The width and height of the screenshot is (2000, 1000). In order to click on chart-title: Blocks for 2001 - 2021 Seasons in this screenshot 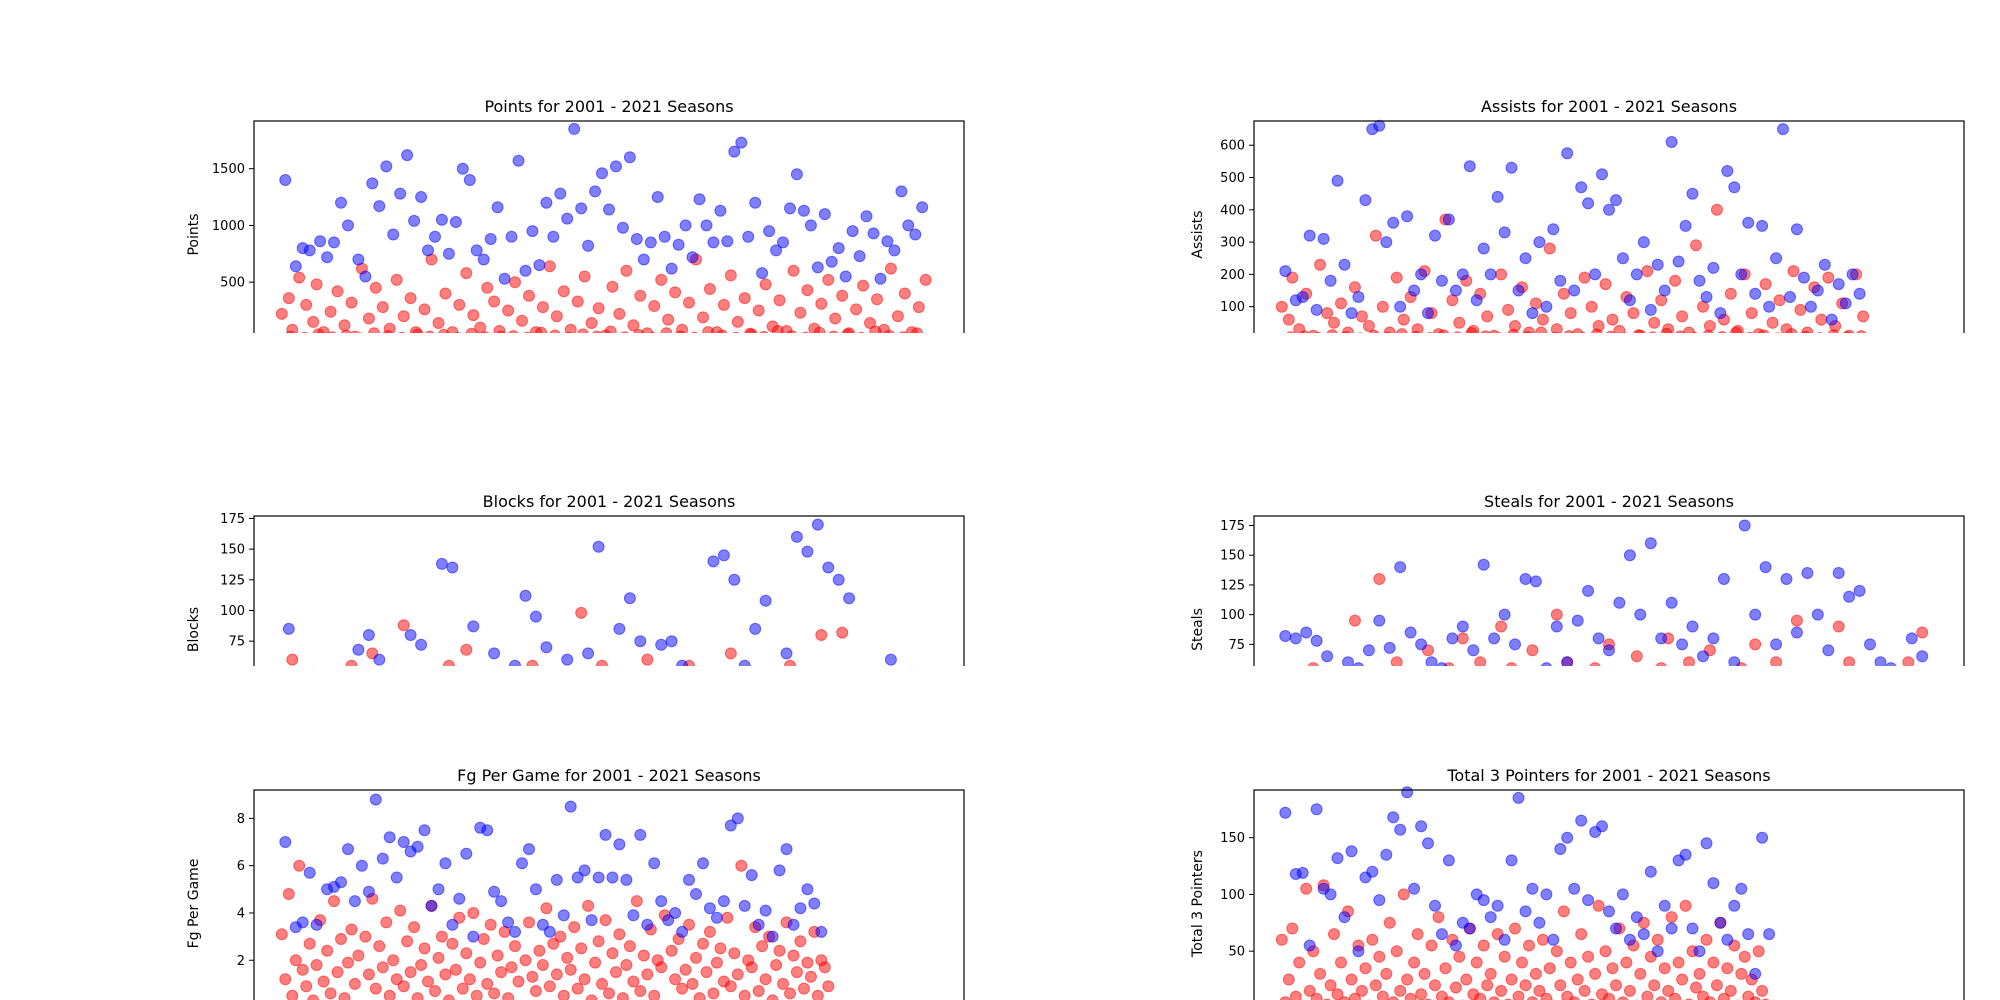, I will do `click(609, 501)`.